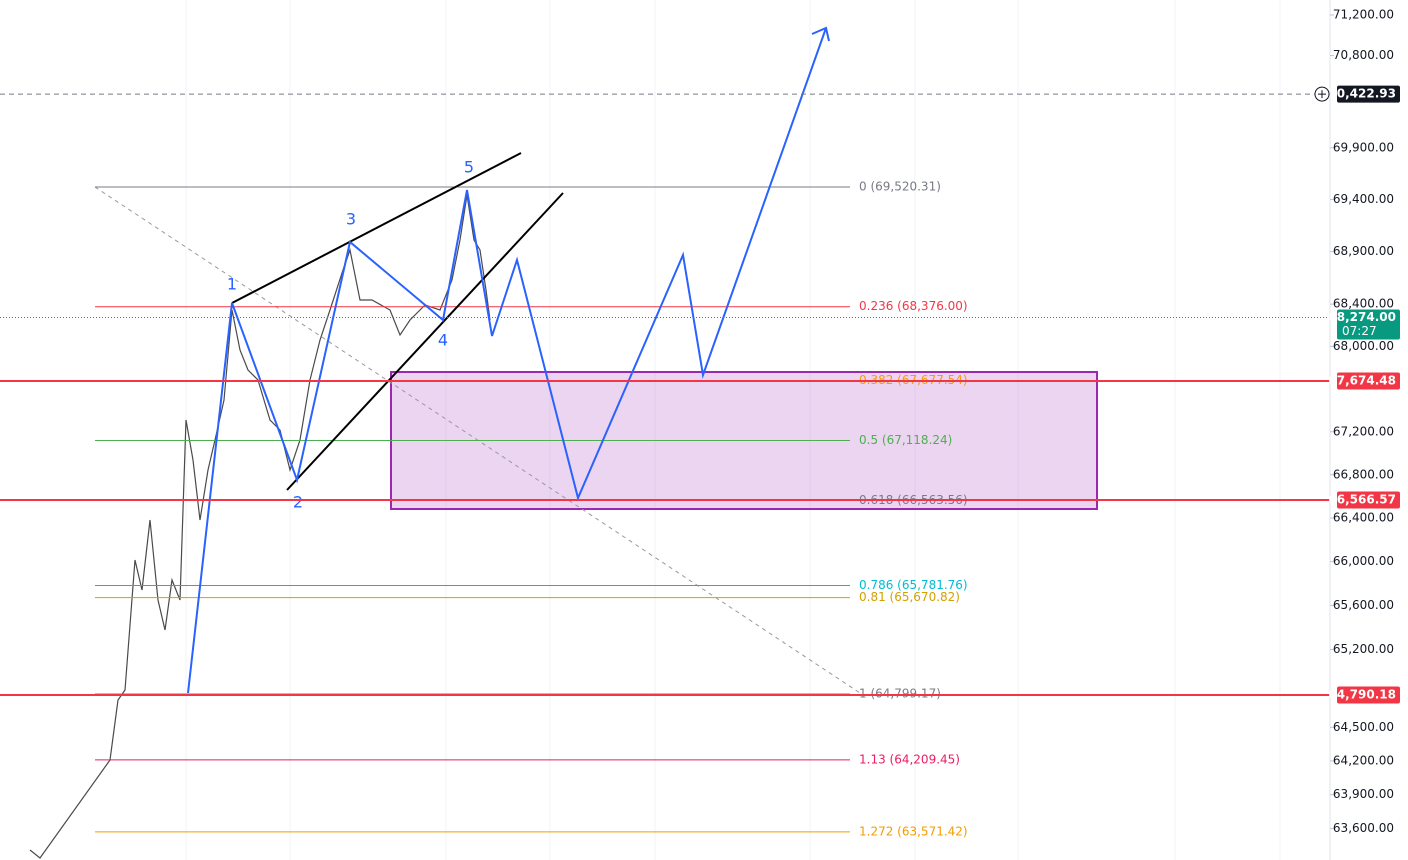  I want to click on price-tag-label: 64,790.18, so click(1362, 695).